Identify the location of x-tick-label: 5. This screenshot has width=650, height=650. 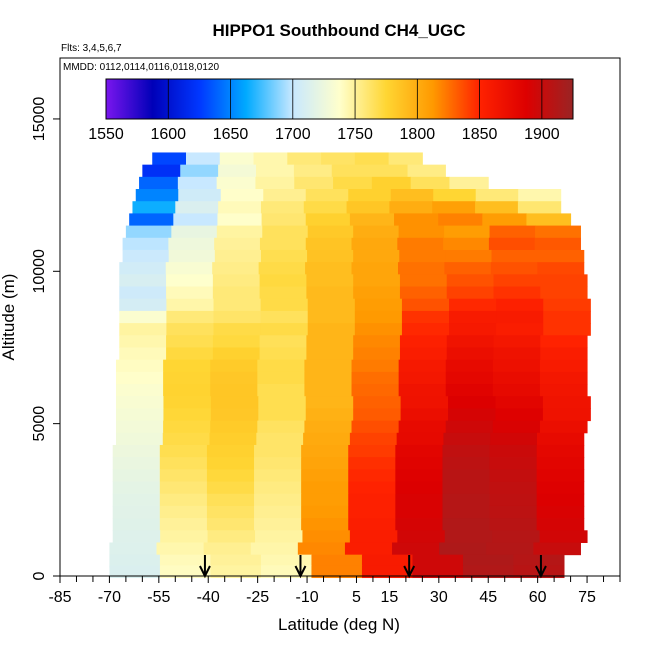
(356, 597).